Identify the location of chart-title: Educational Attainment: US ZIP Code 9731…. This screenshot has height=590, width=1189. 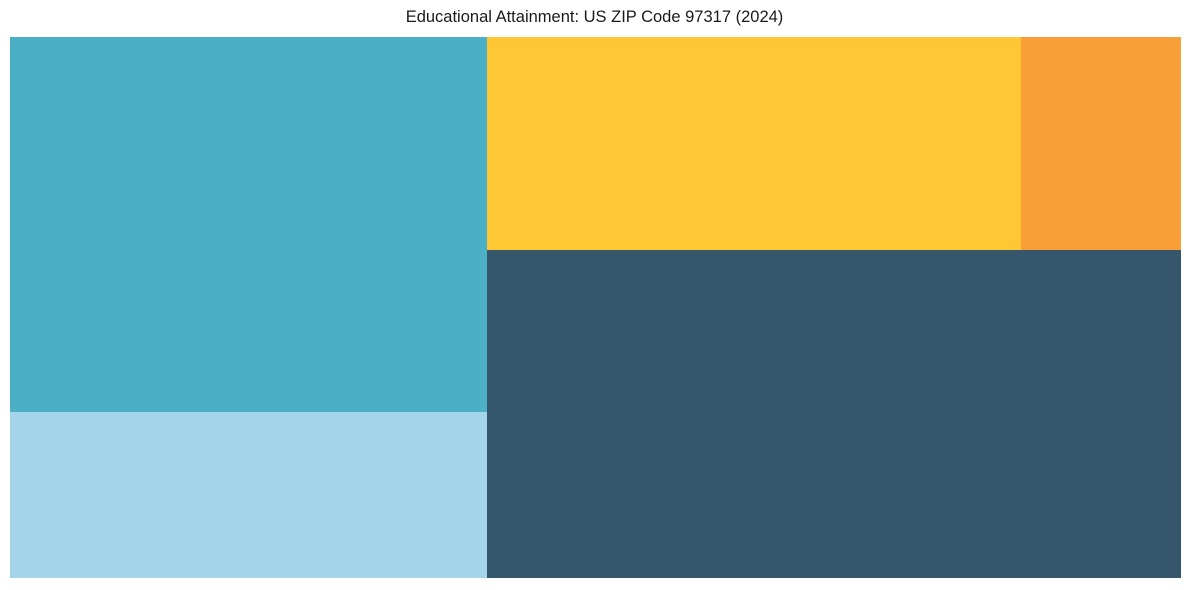
(594, 17).